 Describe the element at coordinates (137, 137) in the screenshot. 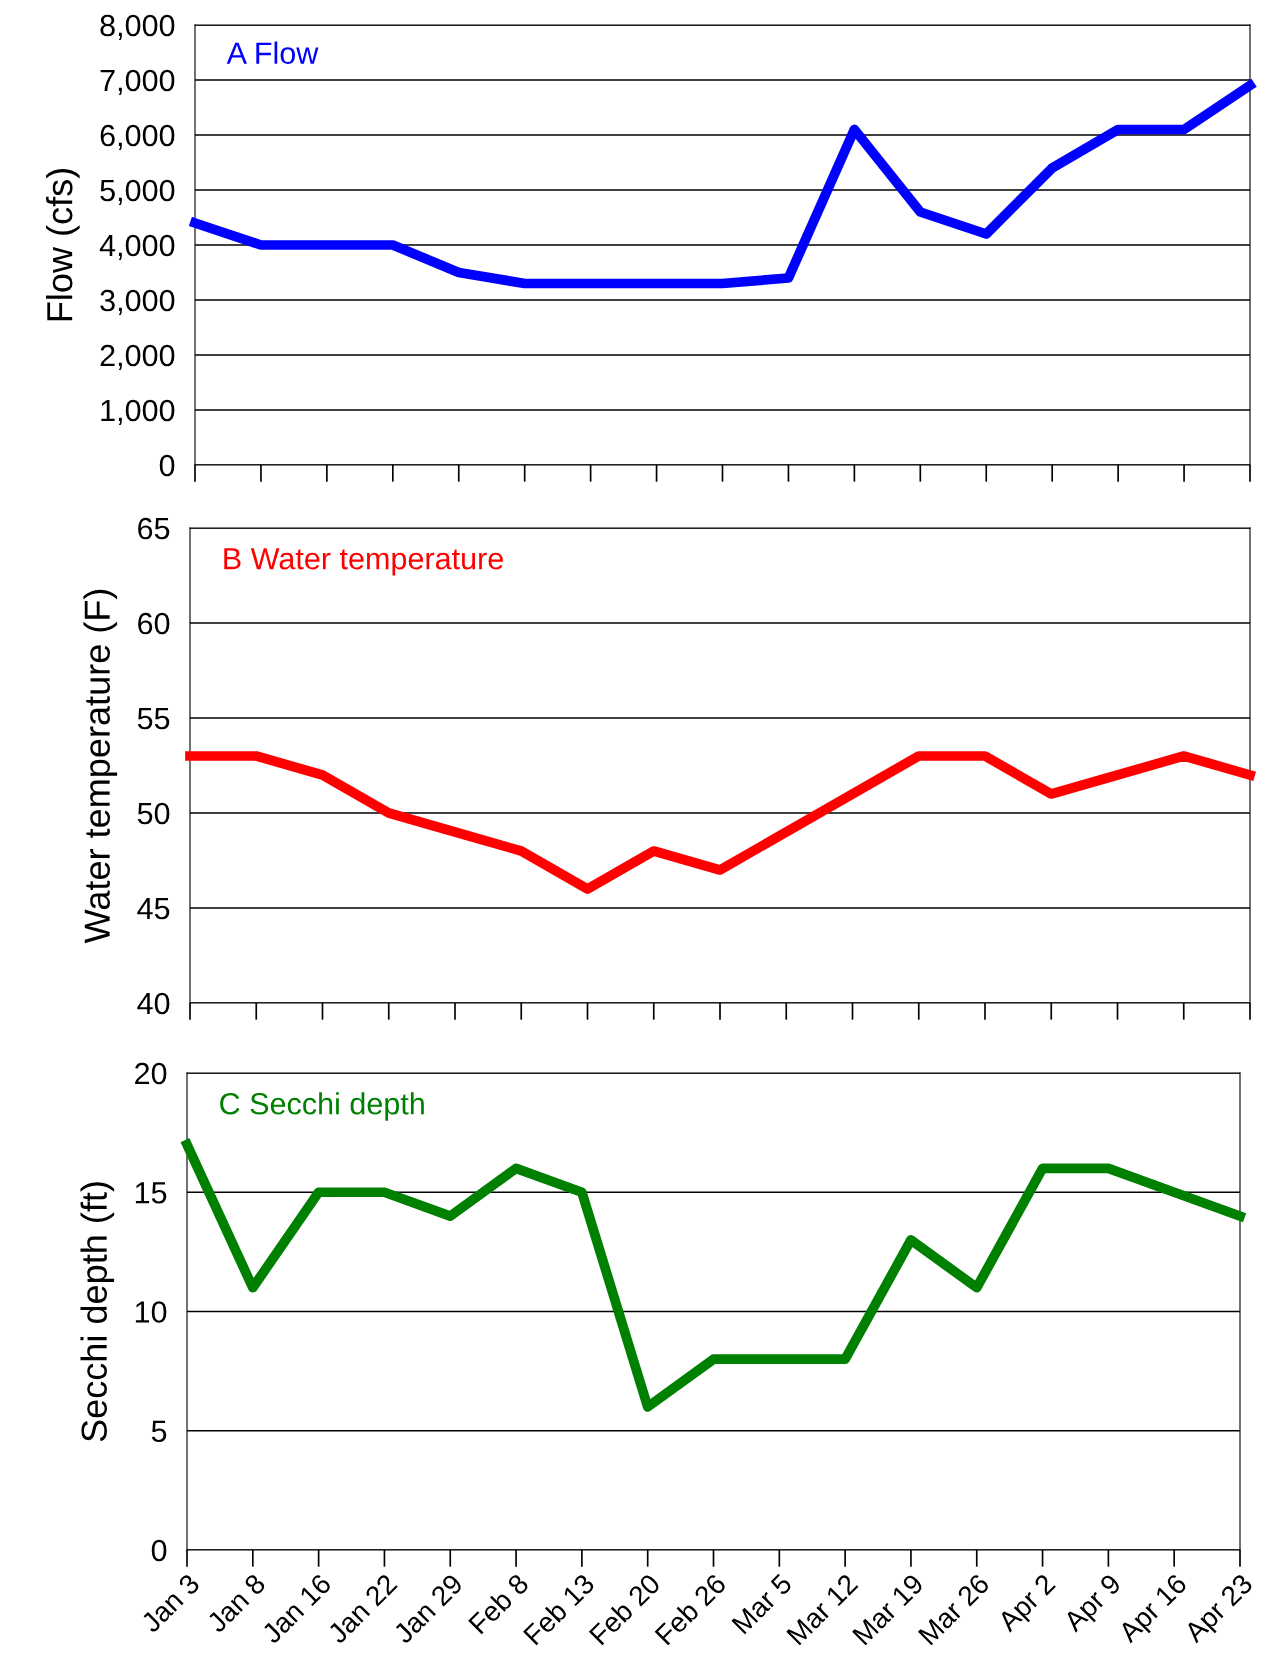

I see `y-tick-label: 6,000` at that location.